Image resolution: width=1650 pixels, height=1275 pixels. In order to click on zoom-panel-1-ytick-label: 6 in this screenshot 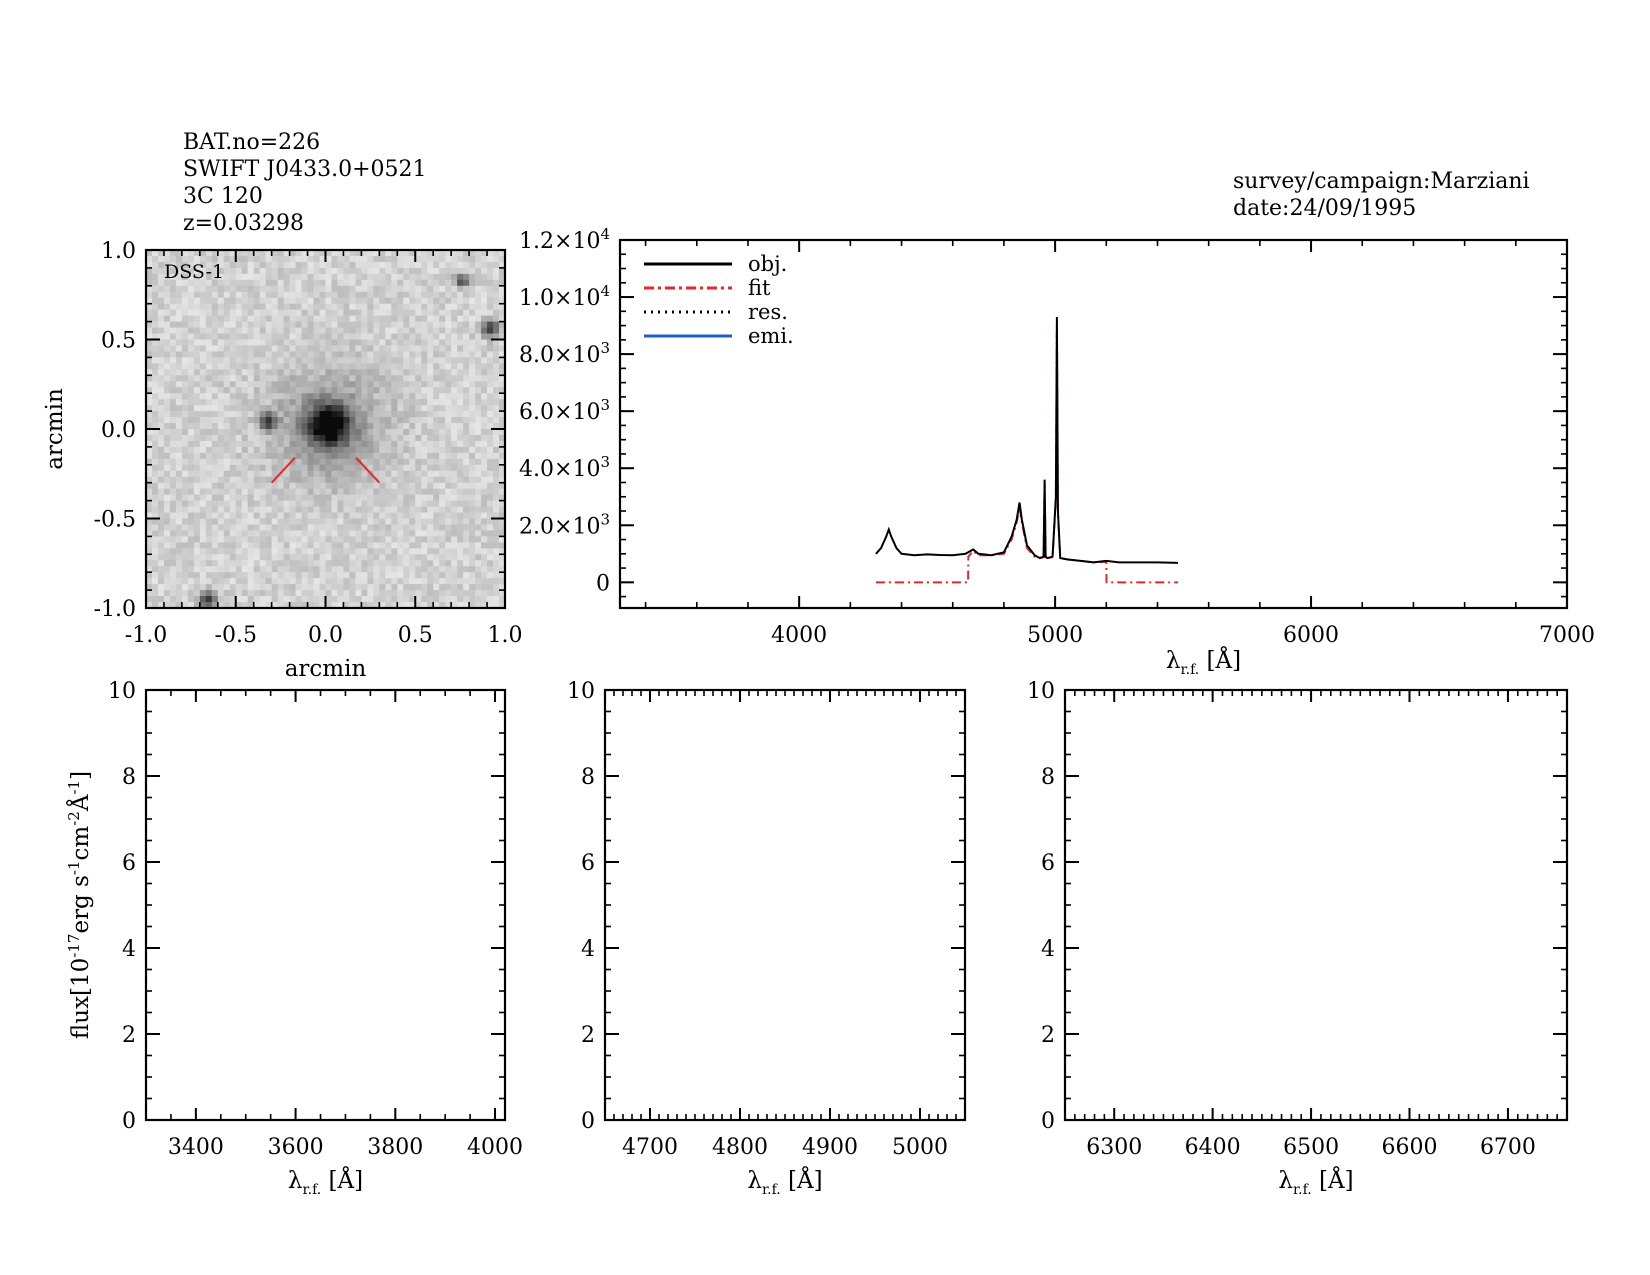, I will do `click(129, 863)`.